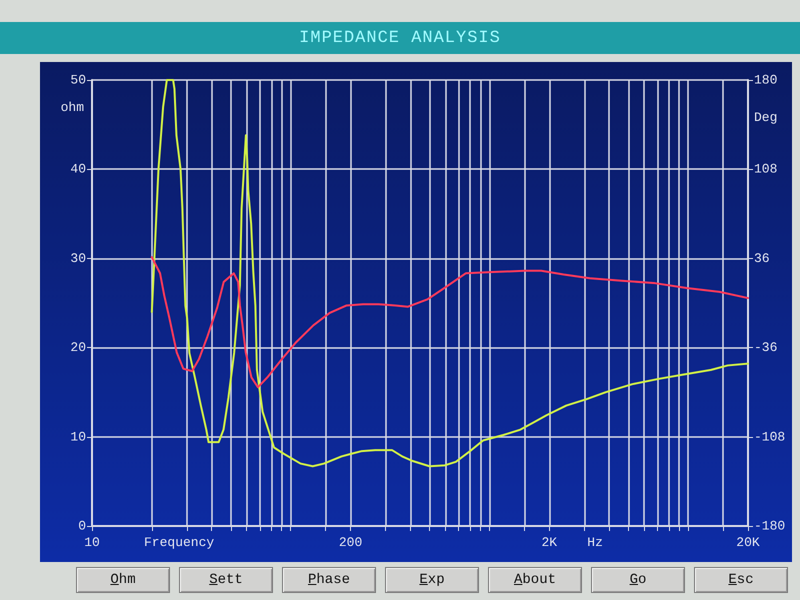 This screenshot has width=800, height=600. What do you see at coordinates (766, 117) in the screenshot?
I see `y2-axis-title: Deg` at bounding box center [766, 117].